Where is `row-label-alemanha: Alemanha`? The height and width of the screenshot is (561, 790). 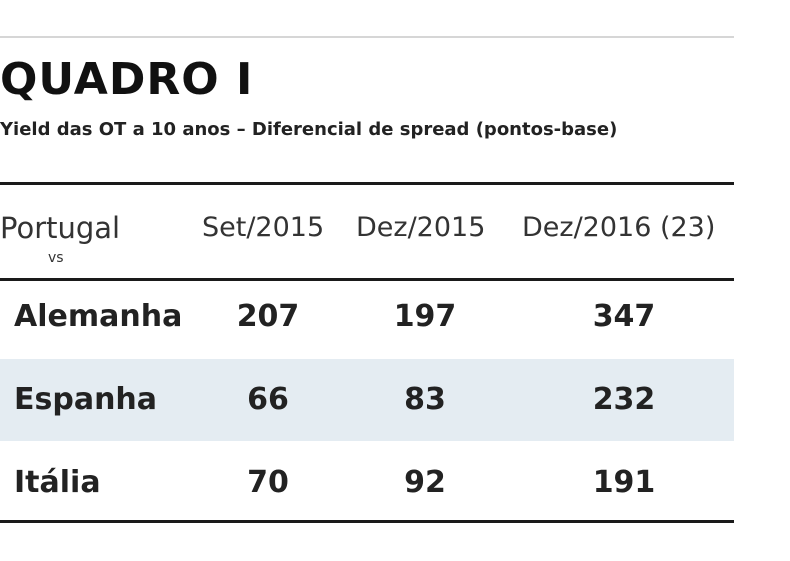
row-label-alemanha: Alemanha is located at coordinates (98, 316).